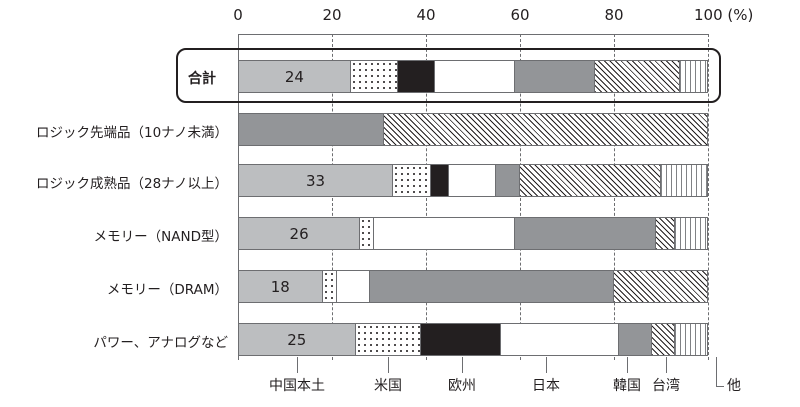  What do you see at coordinates (131, 133) in the screenshot?
I see `row-label: ロジック先端品（10ナノ未満）` at bounding box center [131, 133].